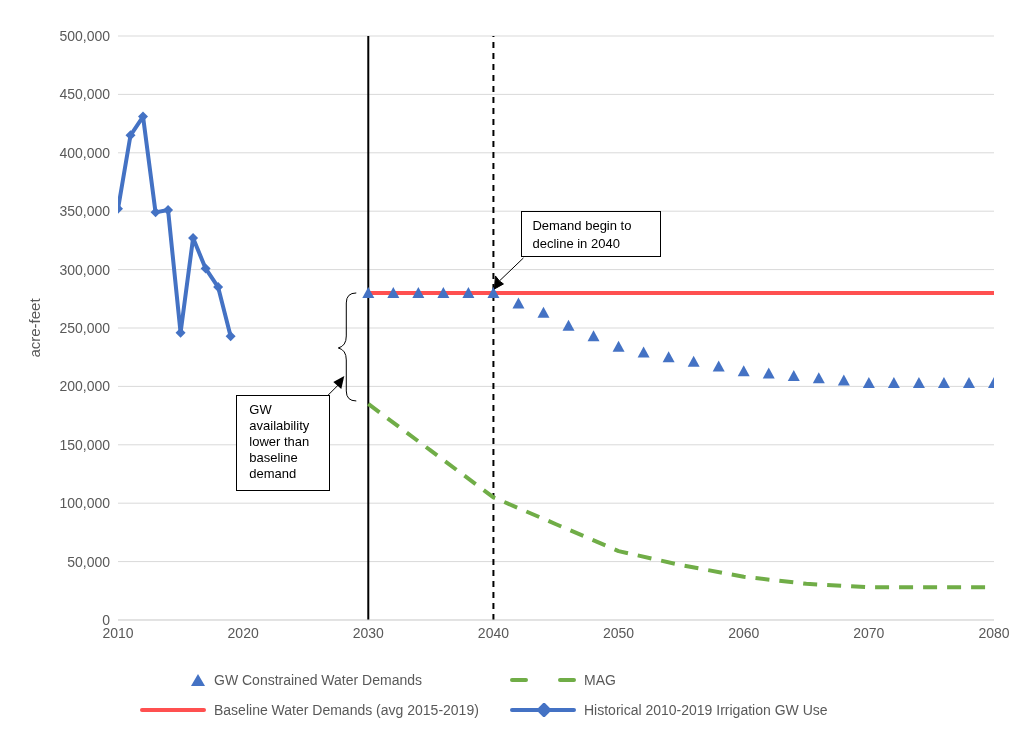 This screenshot has height=755, width=1026. What do you see at coordinates (591, 233) in the screenshot?
I see `annotation: Demand begin to decline in 2040` at bounding box center [591, 233].